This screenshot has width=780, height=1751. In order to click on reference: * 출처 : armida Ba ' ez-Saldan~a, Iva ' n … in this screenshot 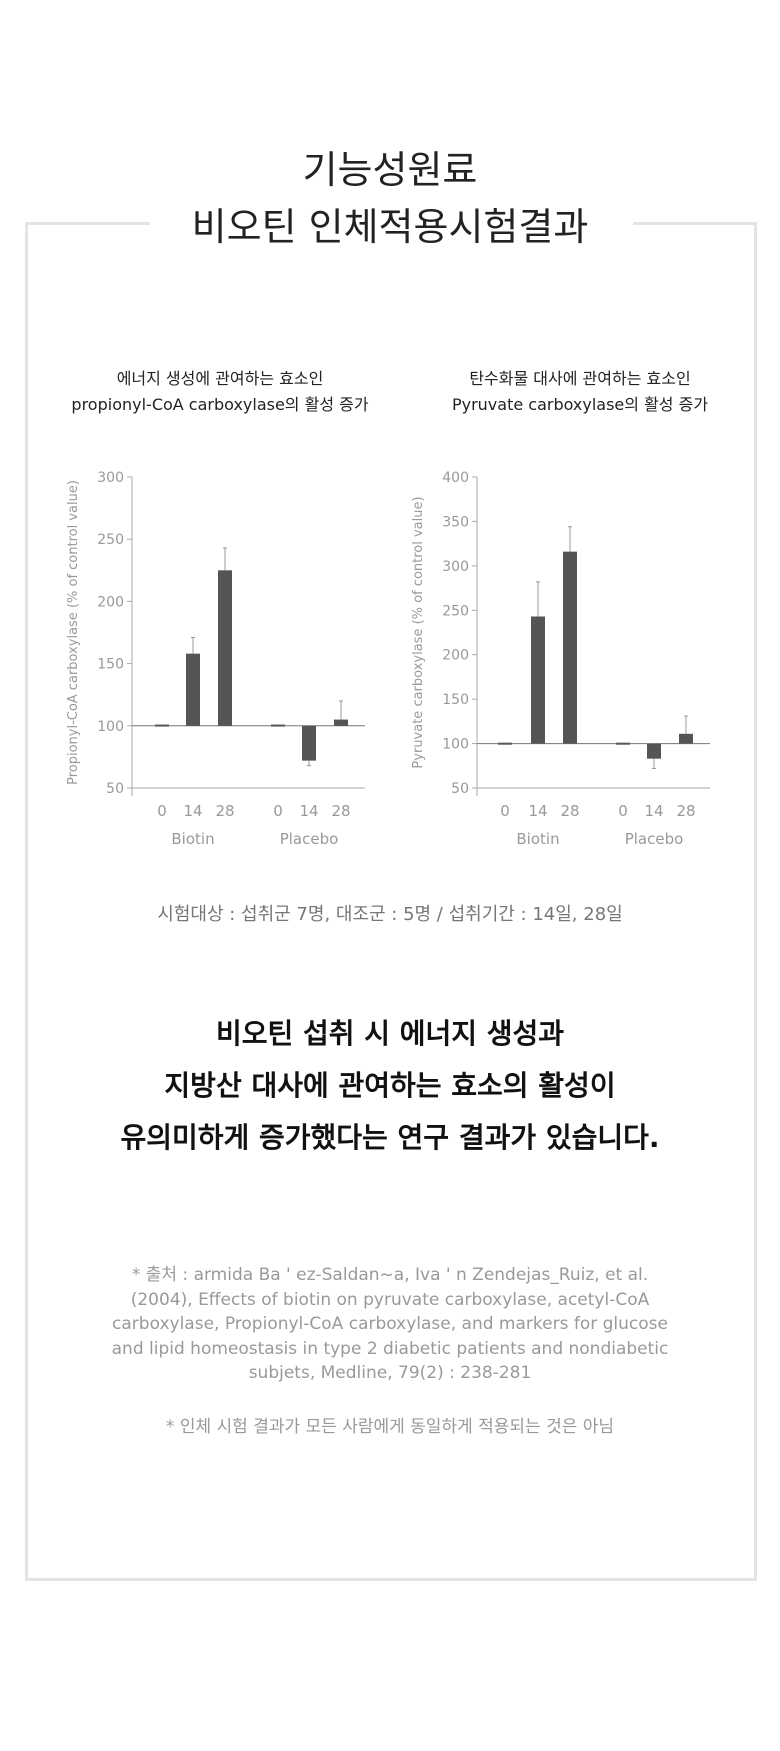, I will do `click(390, 1324)`.